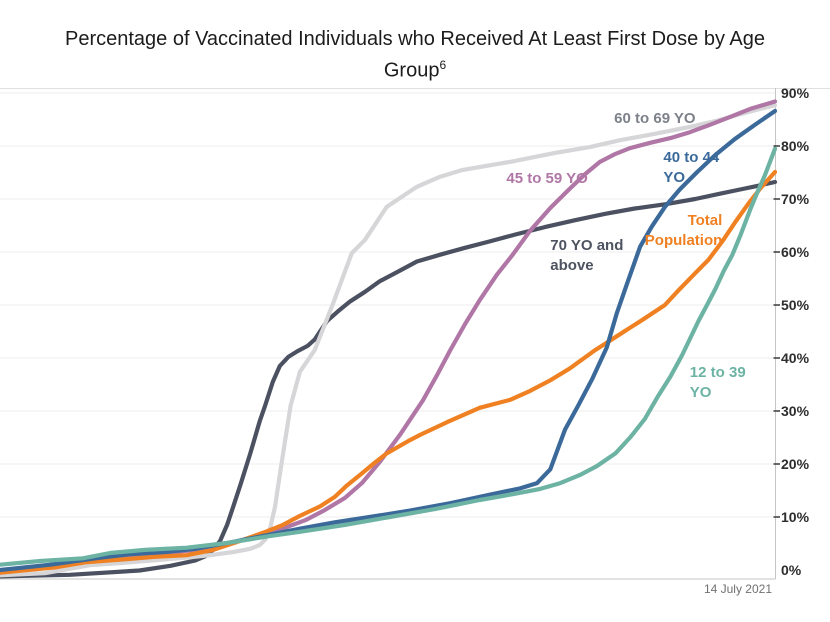 The height and width of the screenshot is (622, 830). Describe the element at coordinates (718, 382) in the screenshot. I see `series-label-12-to-39: 12 to 39 YO` at that location.